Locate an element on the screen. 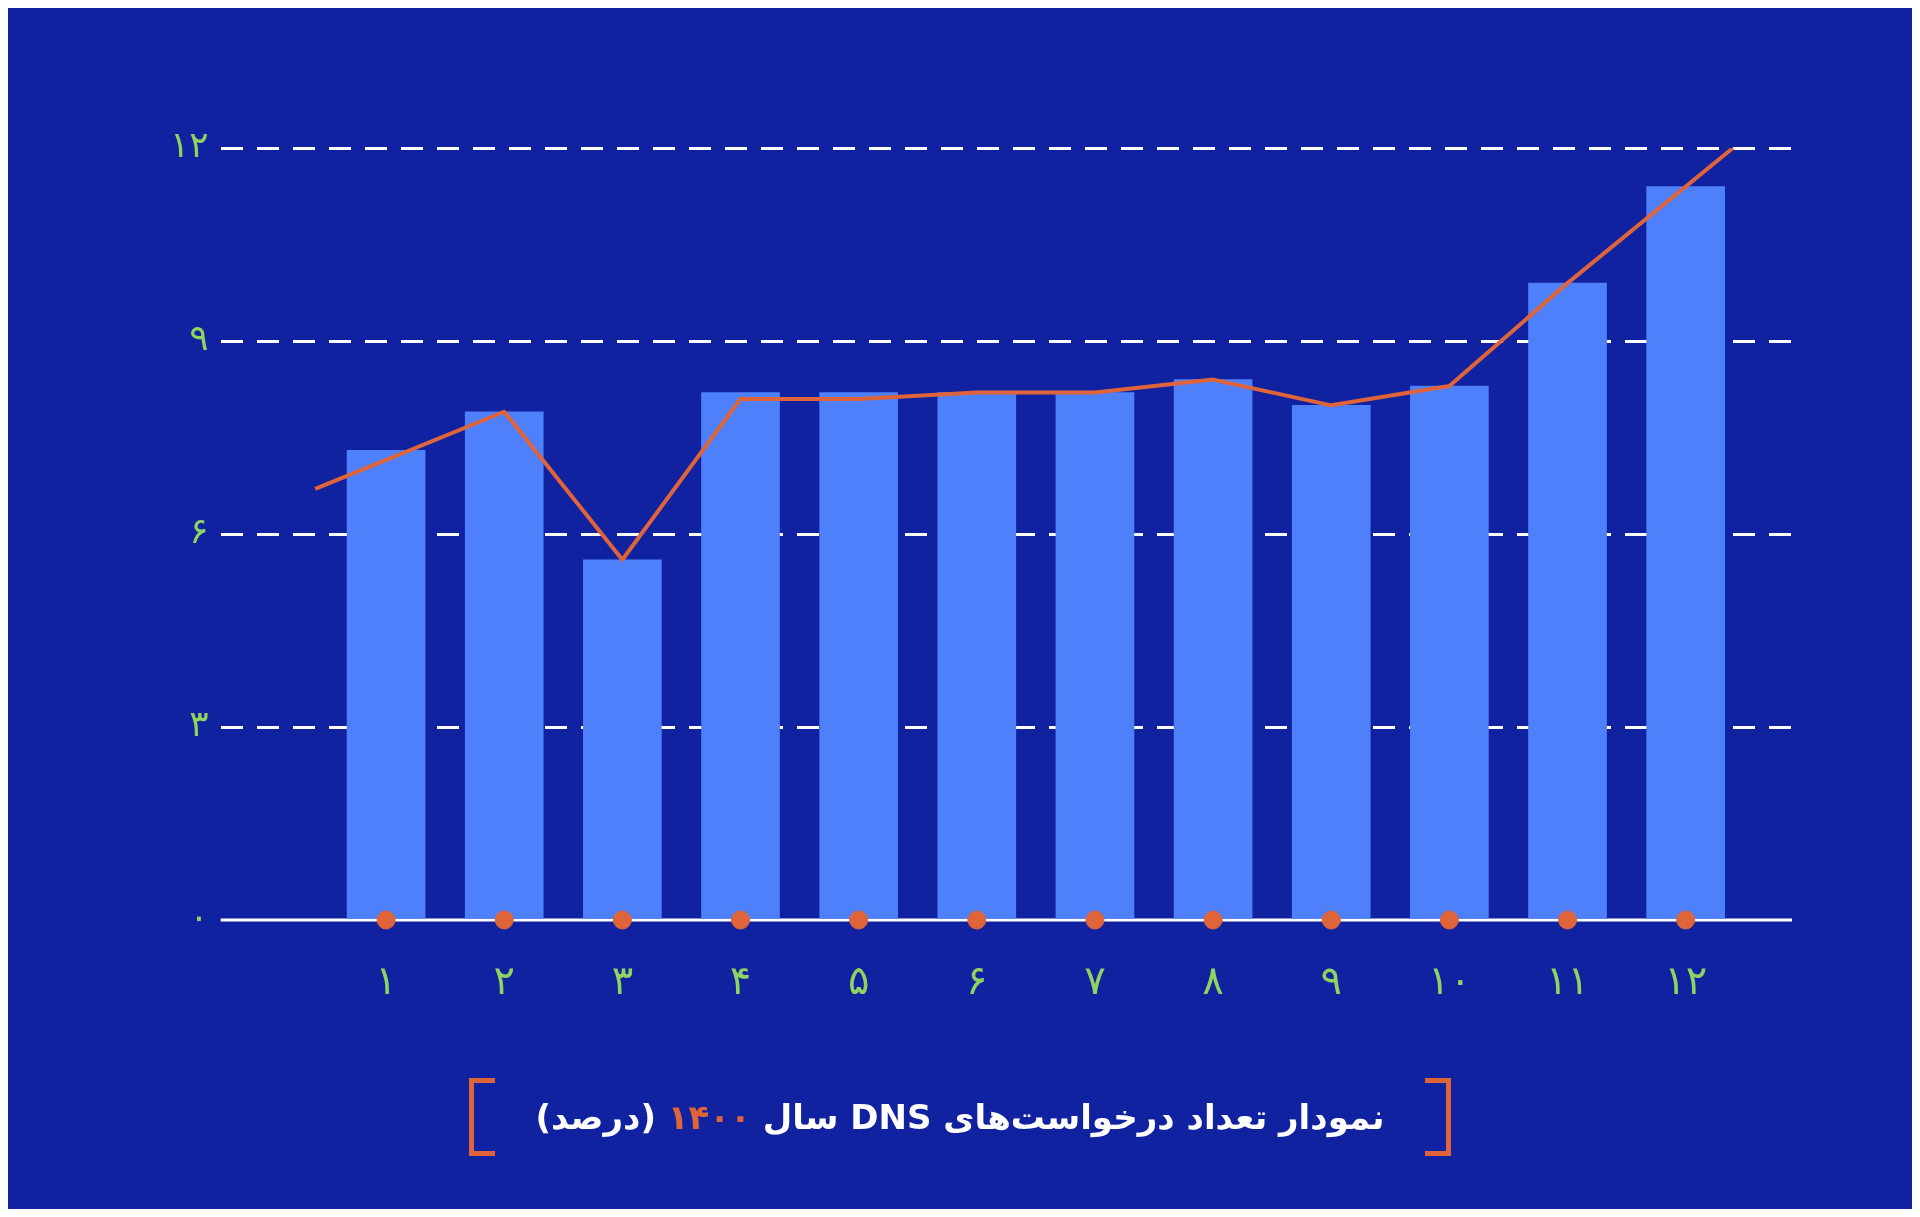 This screenshot has width=1920, height=1217. y-tick-label: ۶ is located at coordinates (199, 531).